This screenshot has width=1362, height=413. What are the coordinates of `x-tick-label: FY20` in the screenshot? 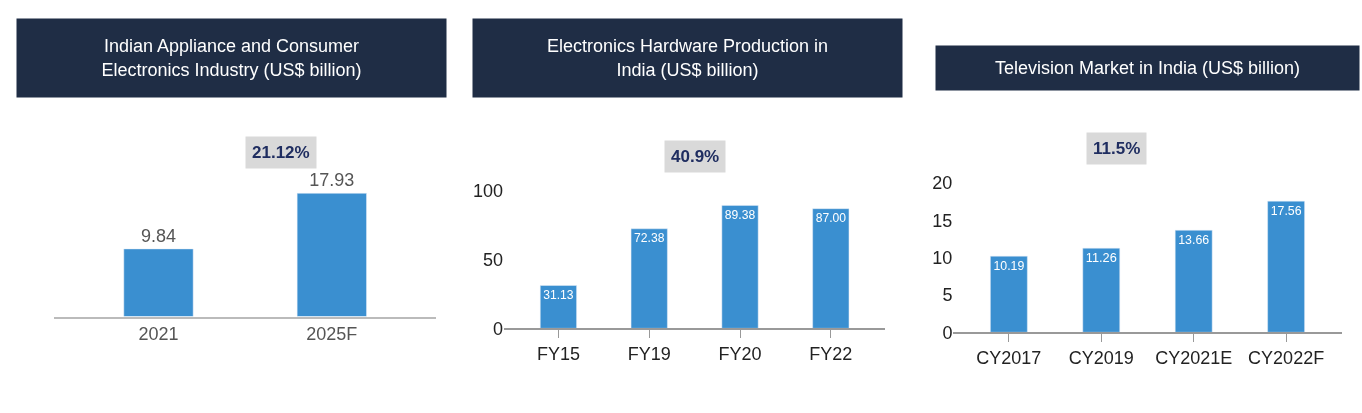 It's located at (740, 353).